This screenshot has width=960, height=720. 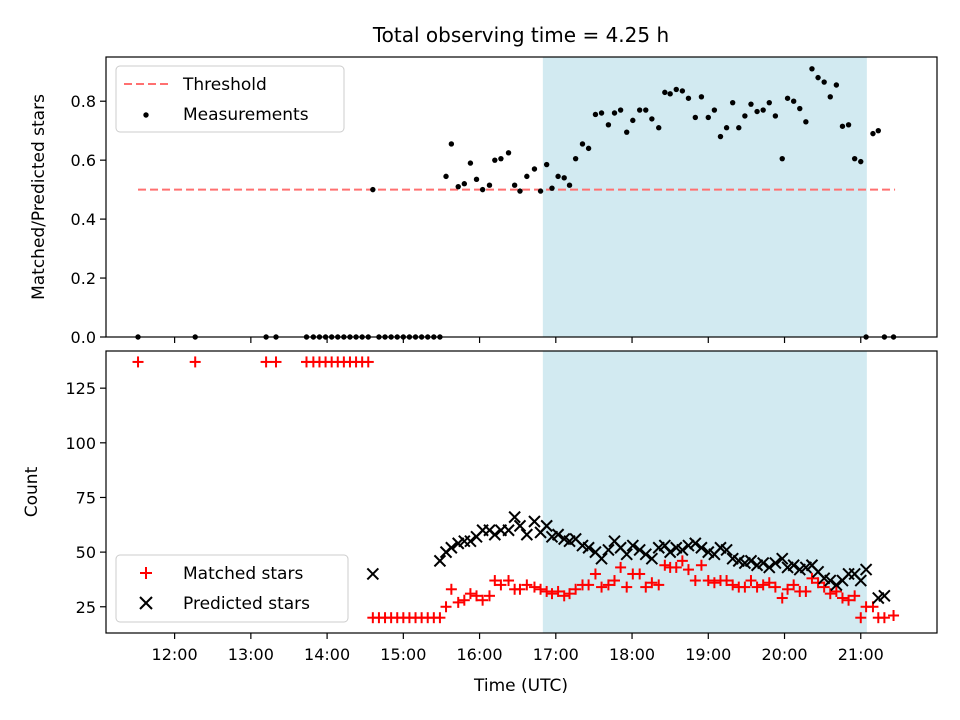 I want to click on shaded-interval-top, so click(x=704, y=197).